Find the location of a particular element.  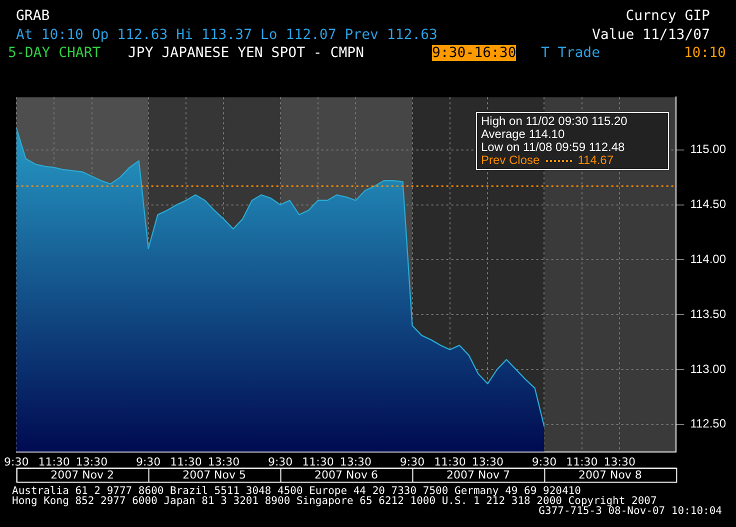

text: 2007 Nov 7 is located at coordinates (478, 475).